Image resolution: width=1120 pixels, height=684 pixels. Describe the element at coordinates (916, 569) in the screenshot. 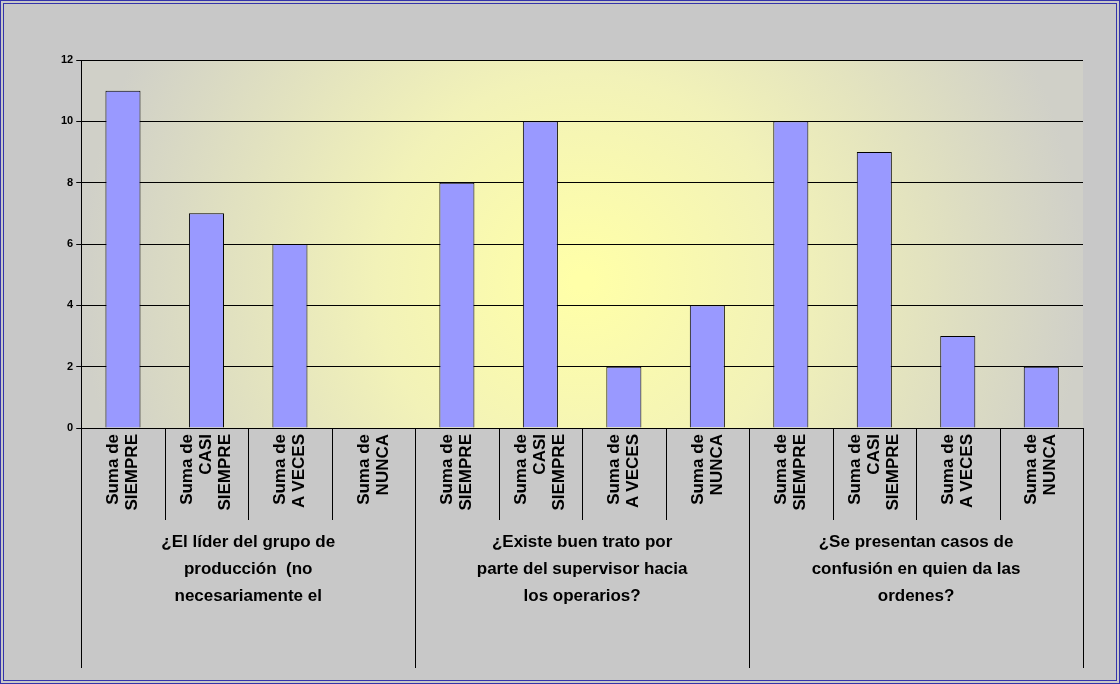

I see `text: ¿Se presentan casos de confusión en quien da las ordenes?` at that location.